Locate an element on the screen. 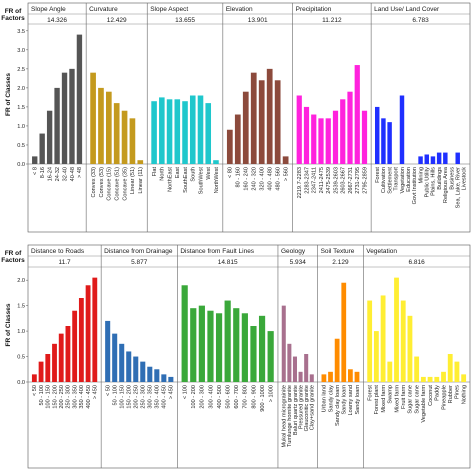 The width and height of the screenshot is (474, 472). y-tick-label: 3.0 is located at coordinates (21, 51).